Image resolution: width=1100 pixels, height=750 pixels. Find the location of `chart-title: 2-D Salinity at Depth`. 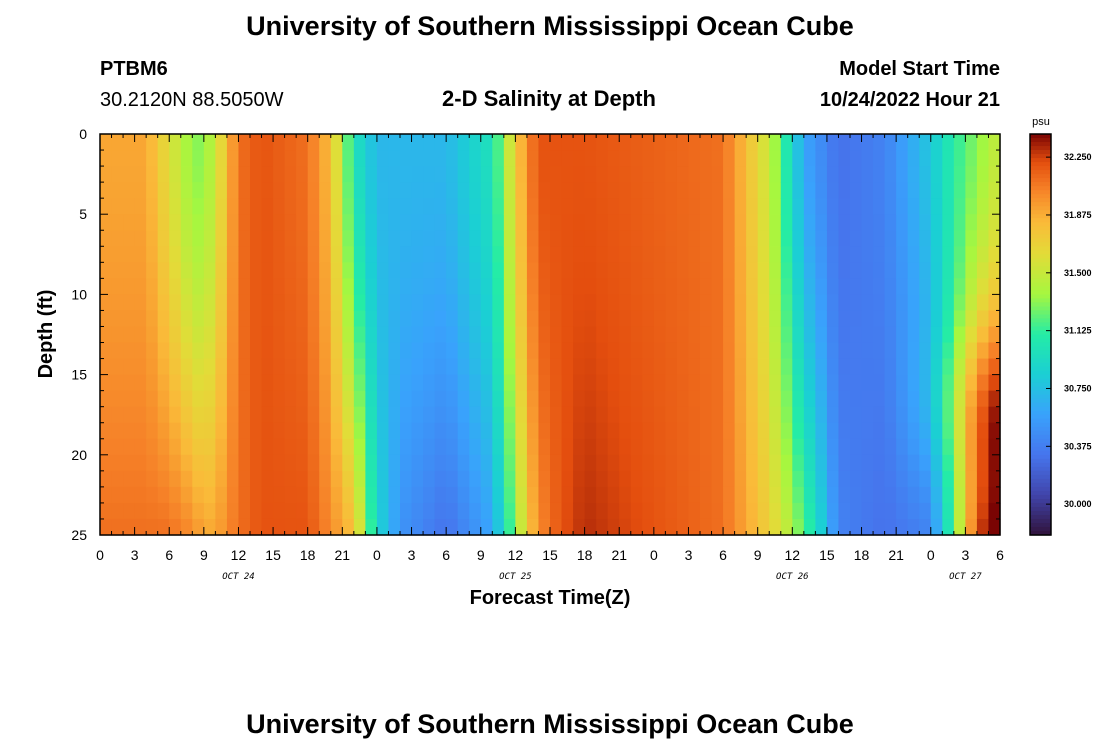

chart-title: 2-D Salinity at Depth is located at coordinates (549, 98).